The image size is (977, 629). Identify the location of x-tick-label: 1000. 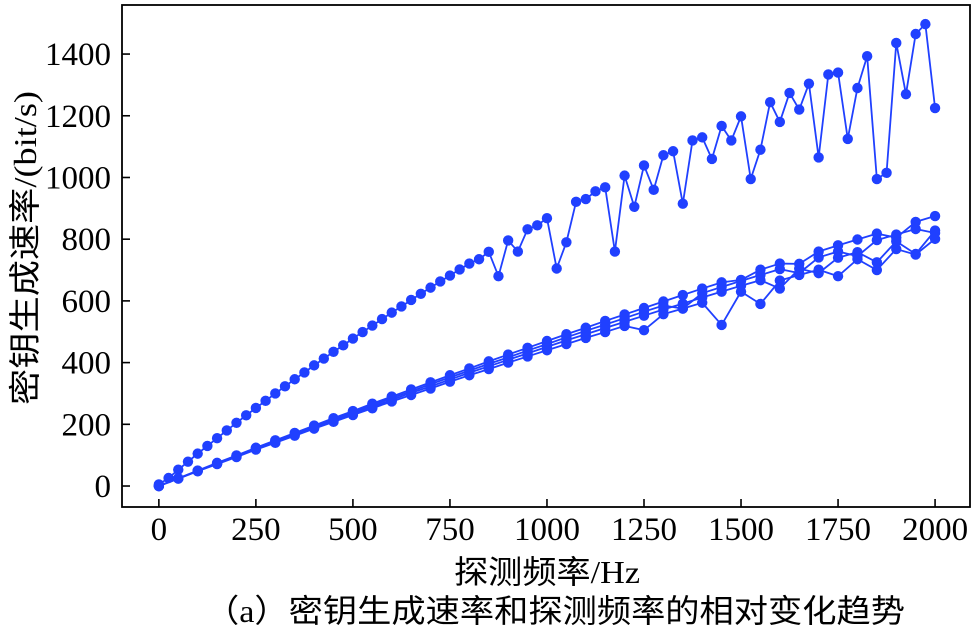
(547, 530).